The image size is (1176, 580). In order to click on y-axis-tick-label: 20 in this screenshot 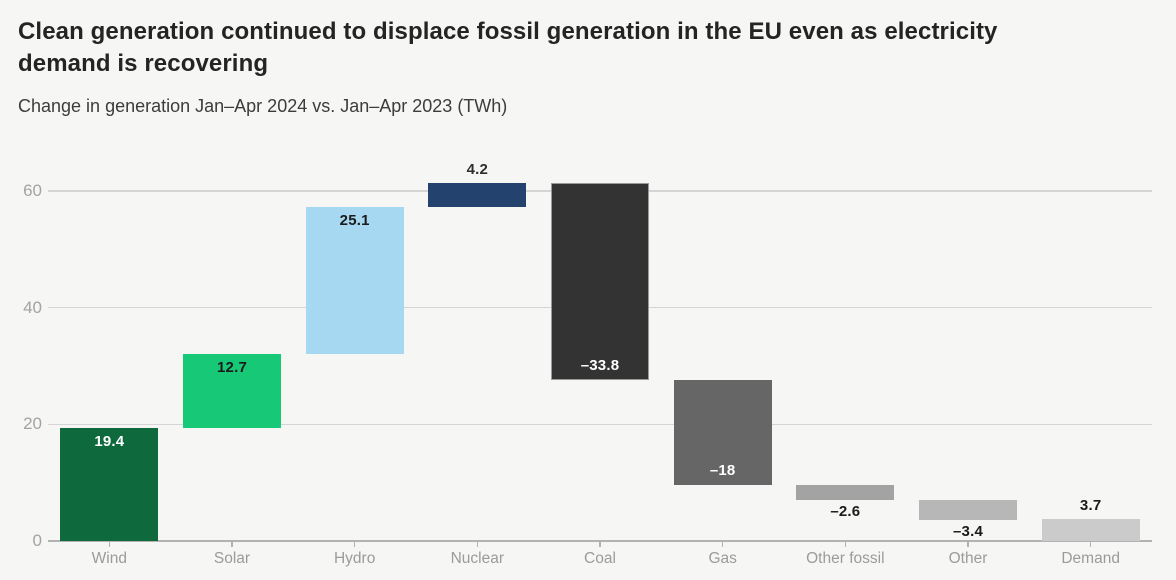, I will do `click(32, 424)`.